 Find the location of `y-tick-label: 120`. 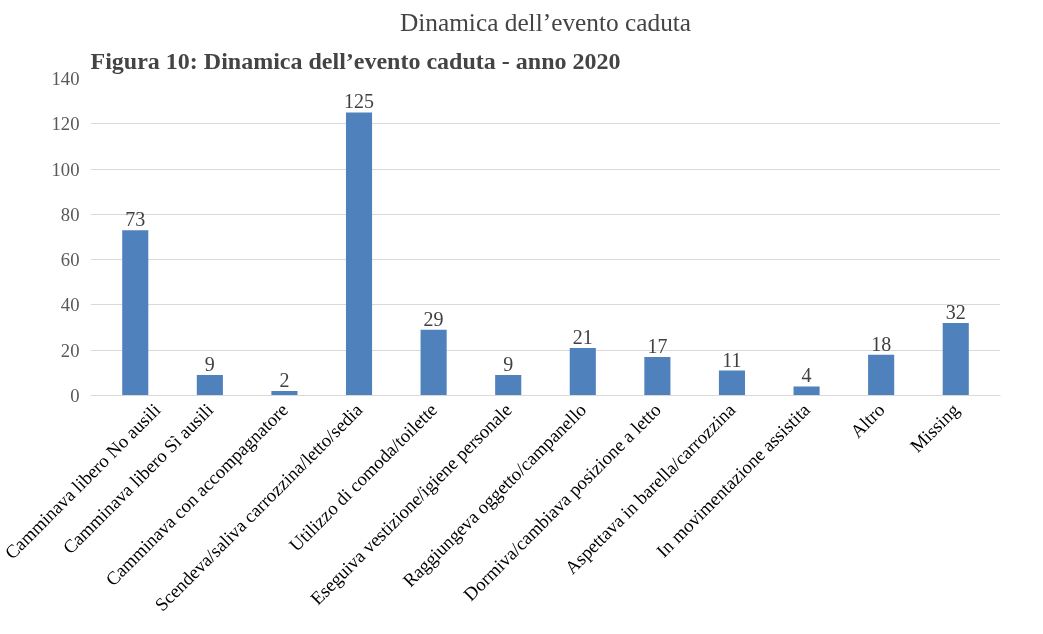

y-tick-label: 120 is located at coordinates (65, 124).